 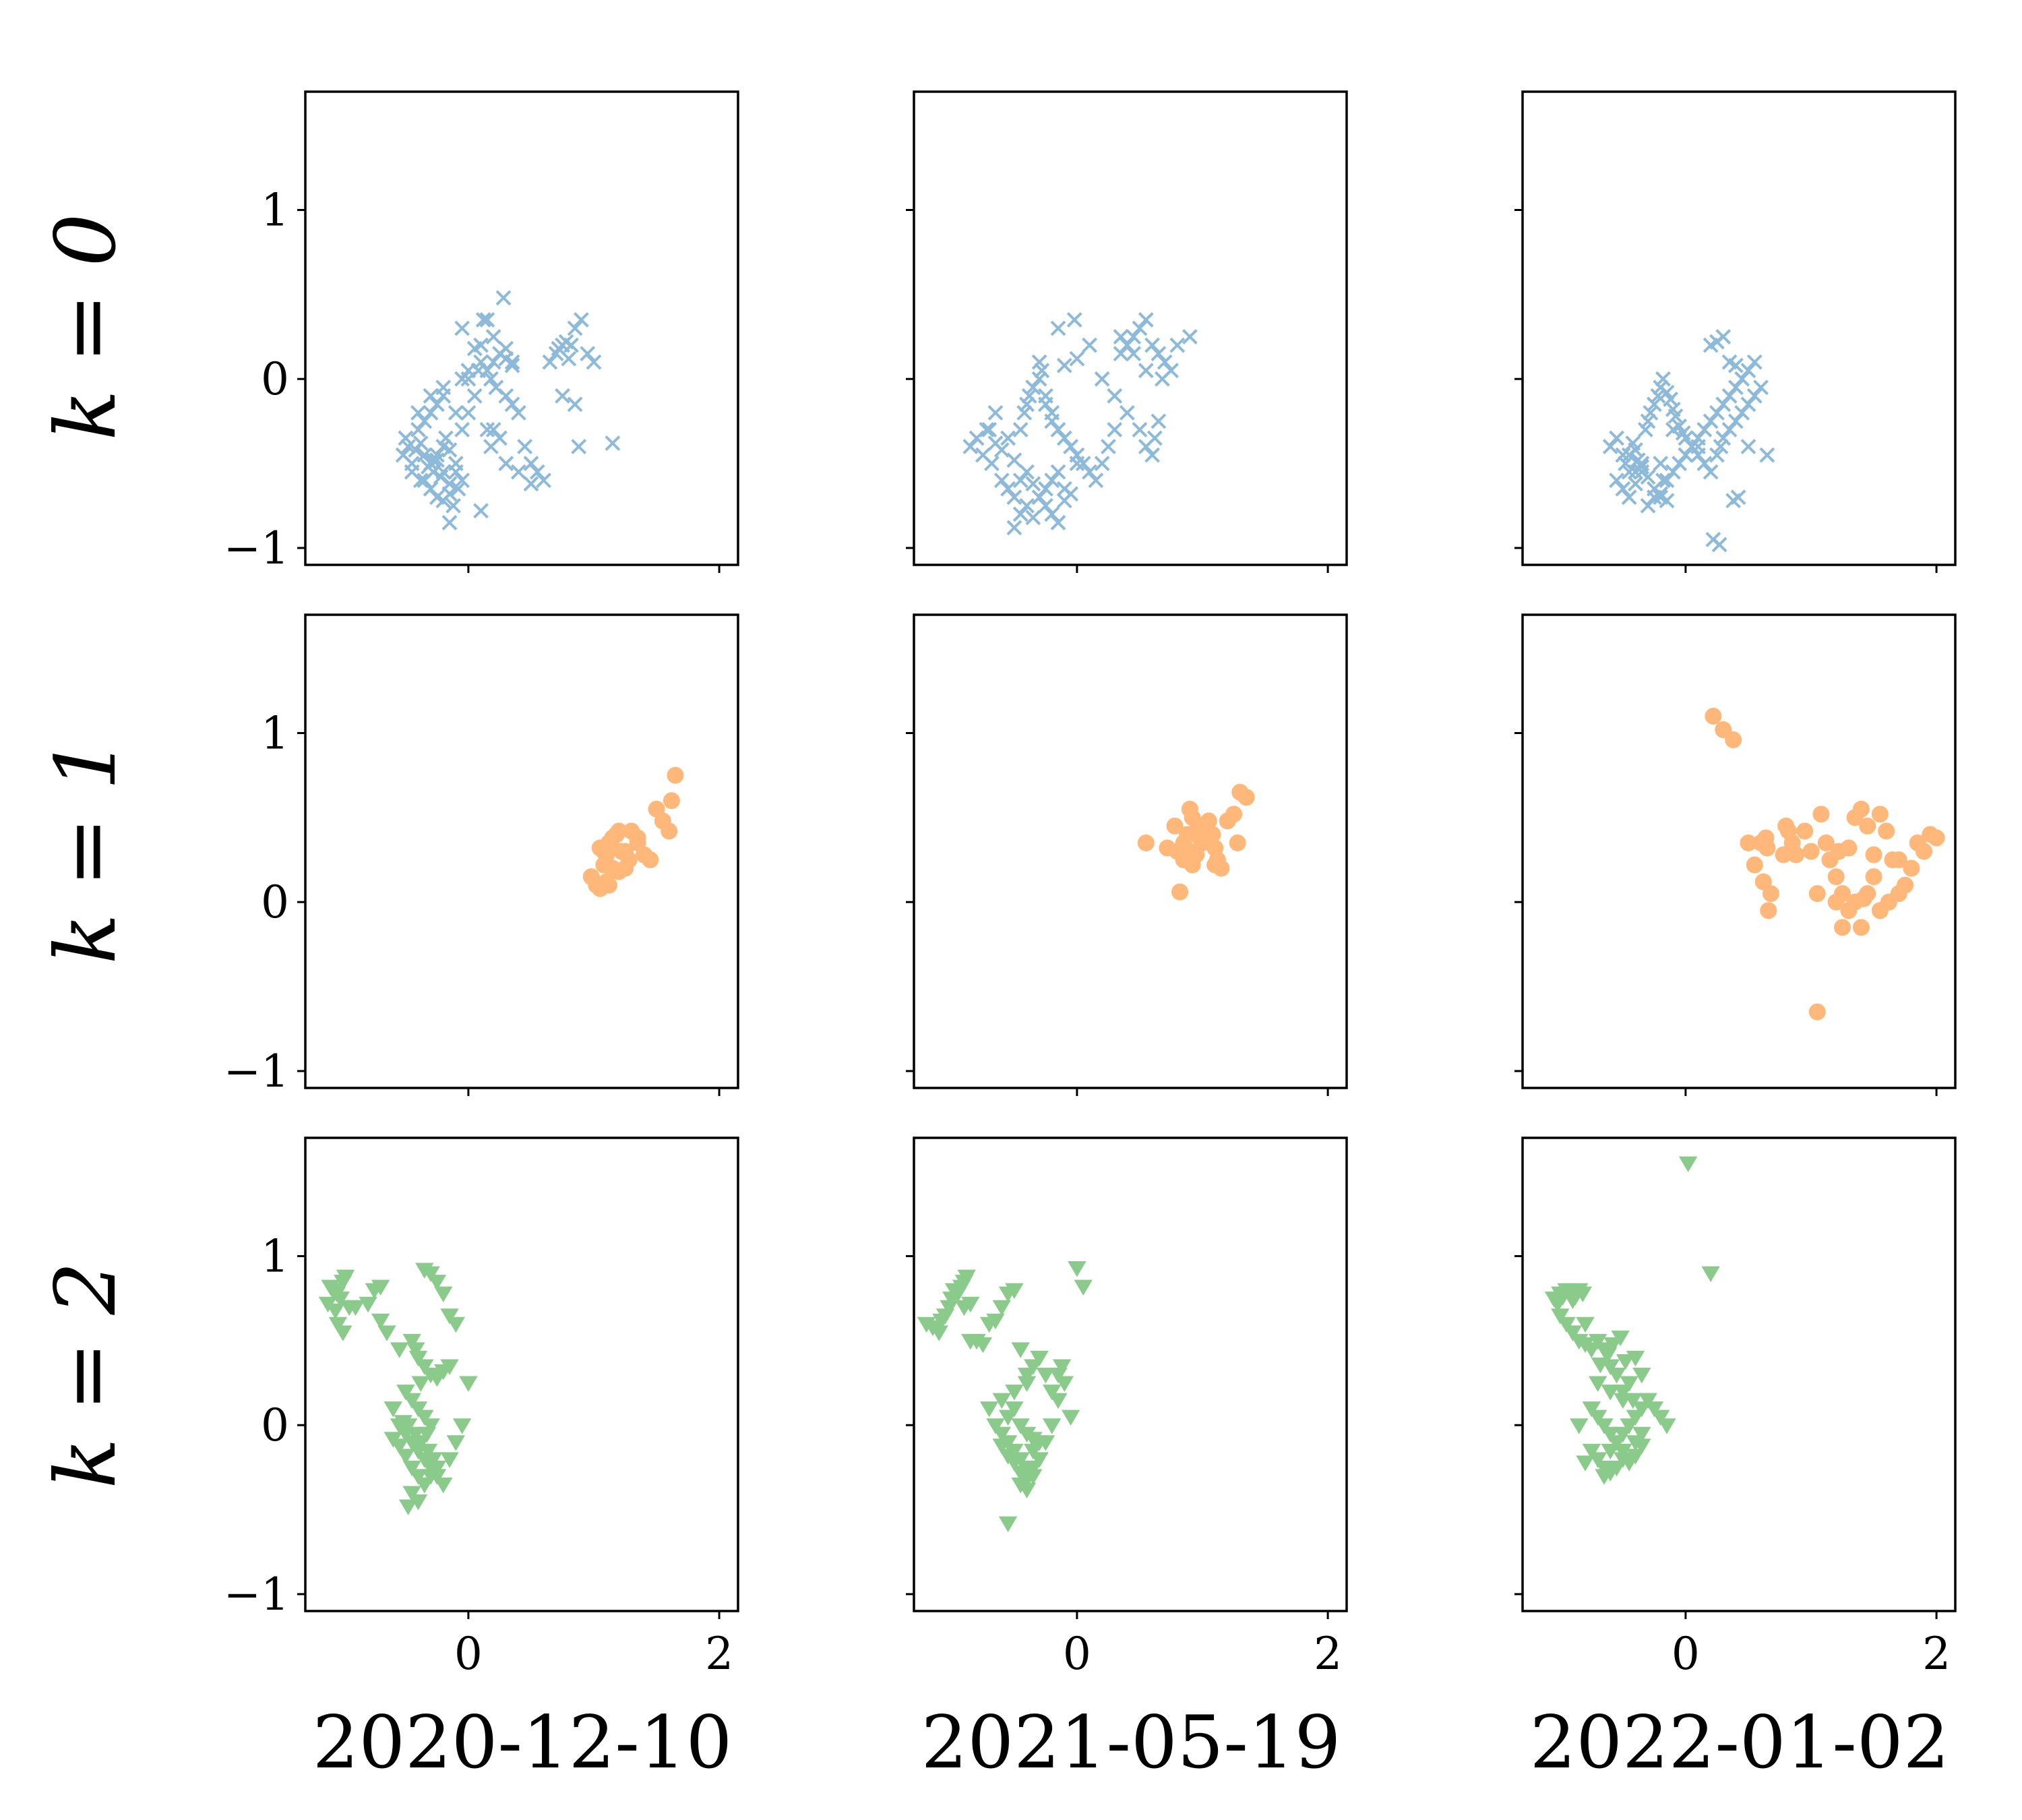 What do you see at coordinates (1196, 842) in the screenshot?
I see `points-r1-c1` at bounding box center [1196, 842].